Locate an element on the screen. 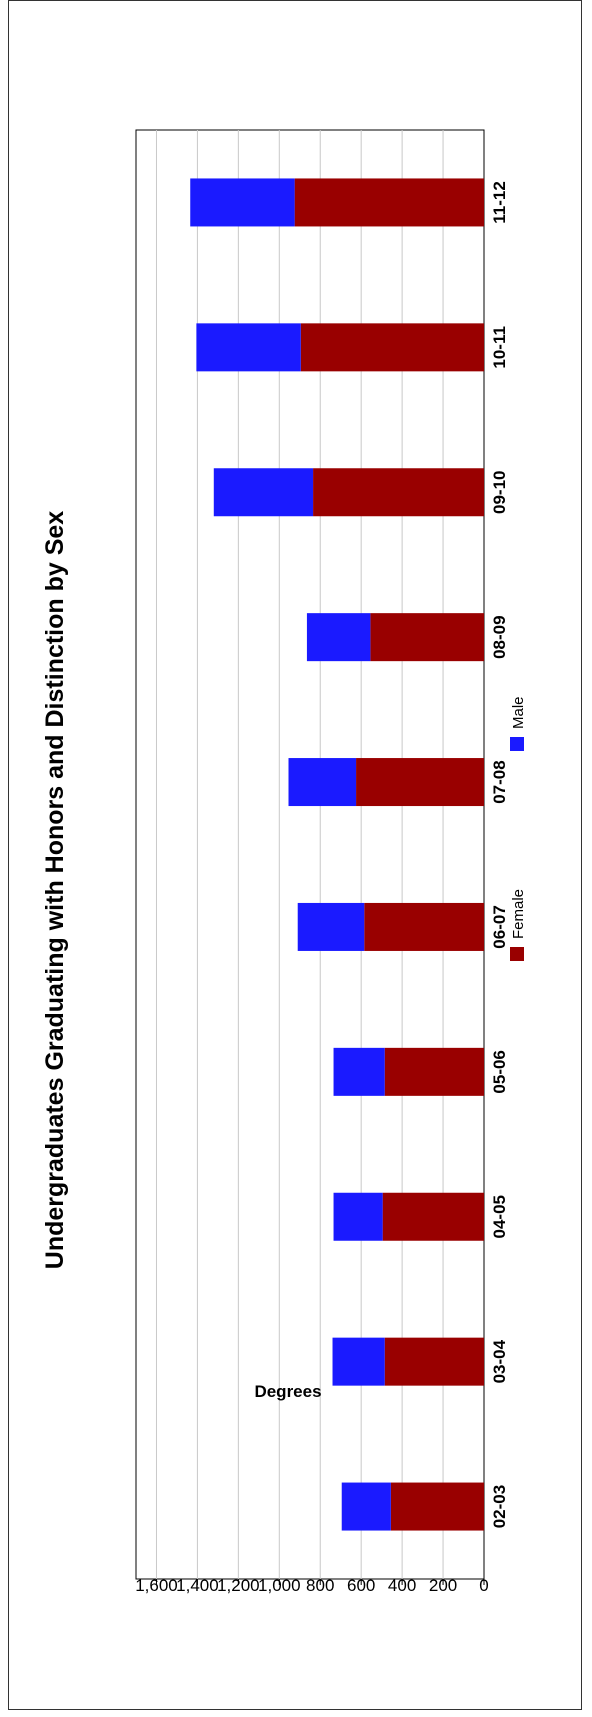  y-axis-label: Degrees is located at coordinates (287, 1391).